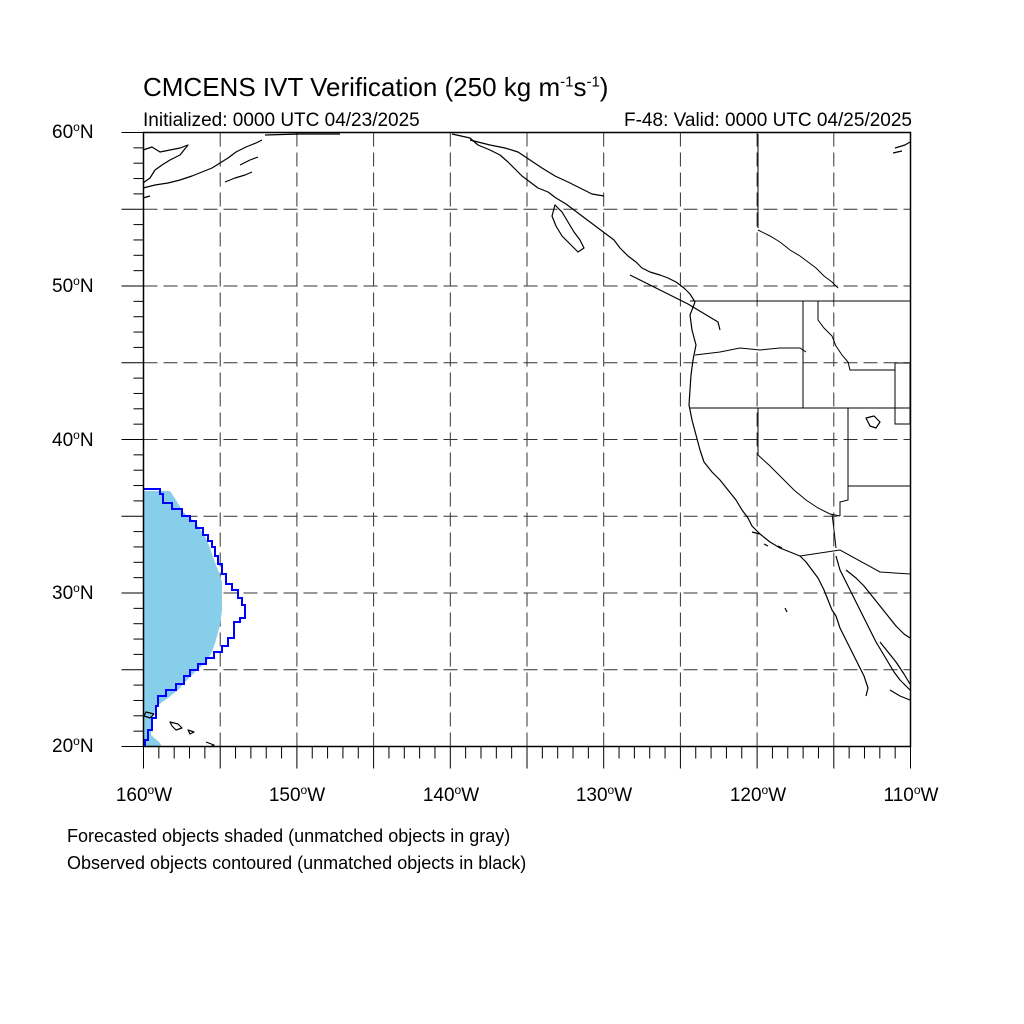  What do you see at coordinates (73, 592) in the screenshot?
I see `lat-label-30: 30oN` at bounding box center [73, 592].